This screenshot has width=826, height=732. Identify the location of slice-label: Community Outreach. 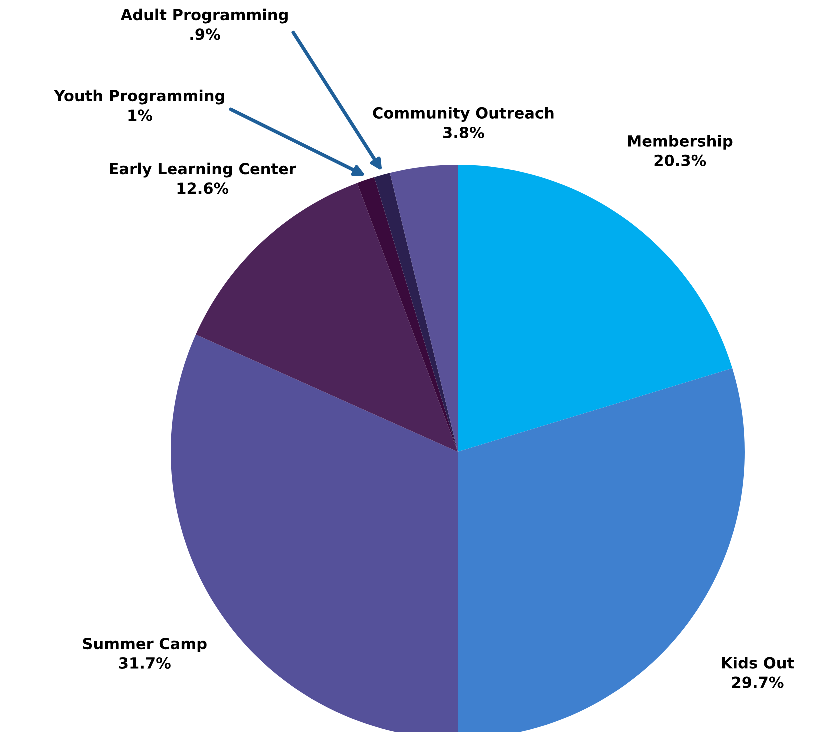
(463, 114).